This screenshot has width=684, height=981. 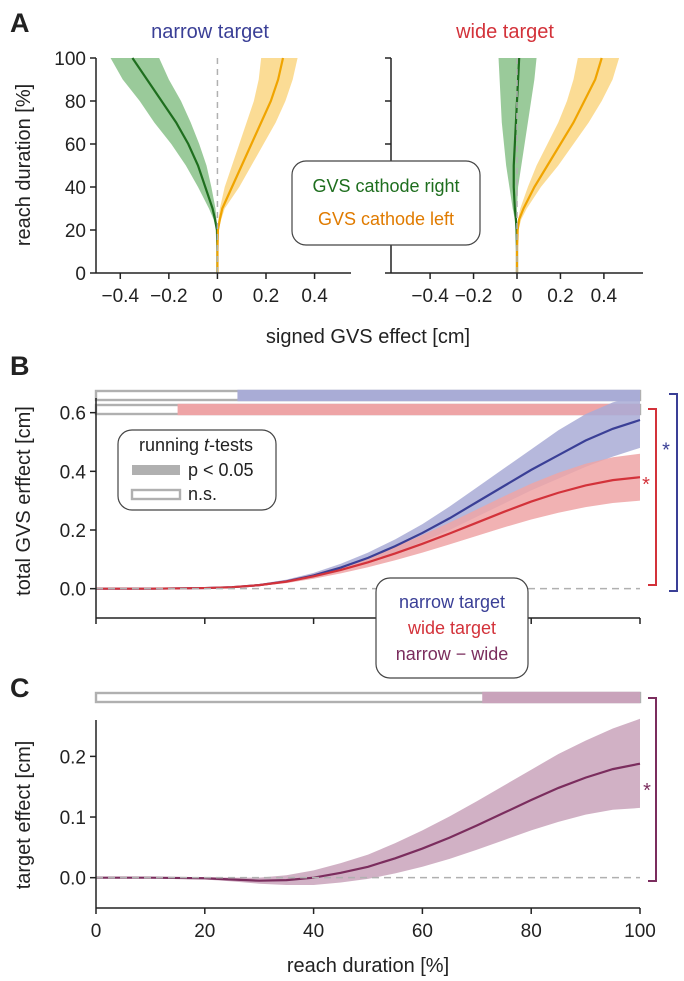 What do you see at coordinates (73, 818) in the screenshot?
I see `c-ytick-label: 0.1` at bounding box center [73, 818].